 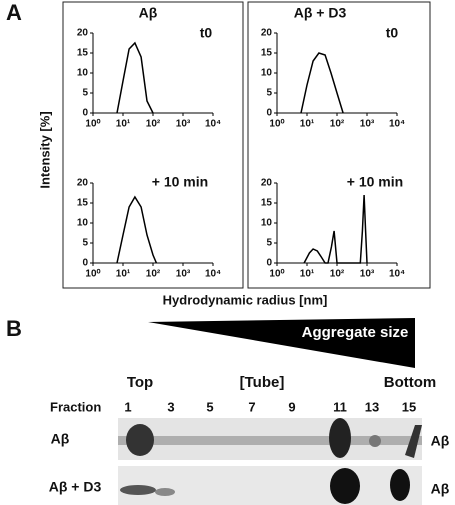 I want to click on fraction-number: 11, so click(x=340, y=406).